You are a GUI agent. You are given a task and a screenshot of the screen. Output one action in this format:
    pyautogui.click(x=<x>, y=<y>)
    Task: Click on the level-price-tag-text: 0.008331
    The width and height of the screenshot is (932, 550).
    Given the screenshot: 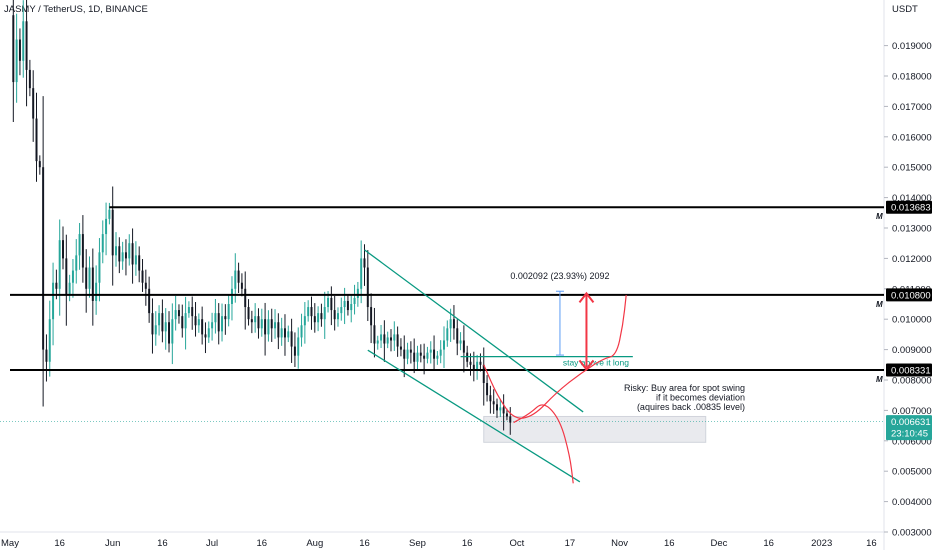 What is the action you would take?
    pyautogui.click(x=911, y=370)
    